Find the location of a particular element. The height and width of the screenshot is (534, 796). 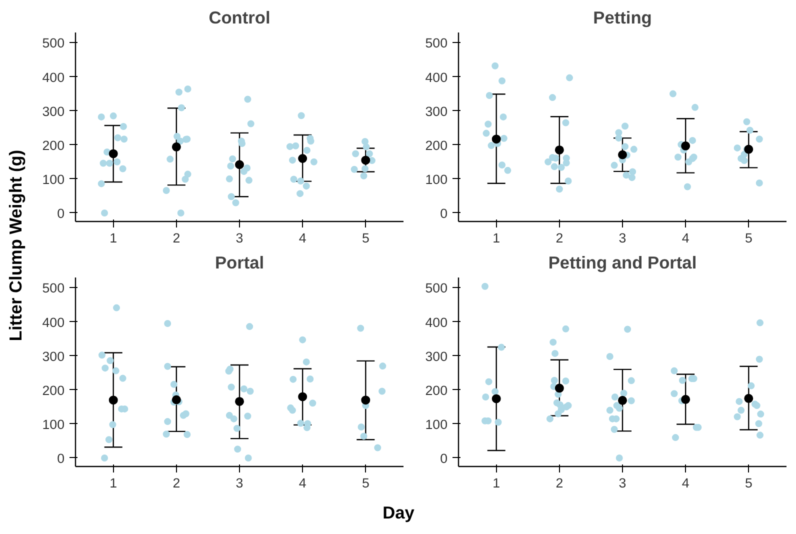

chart-title: Petting is located at coordinates (622, 18).